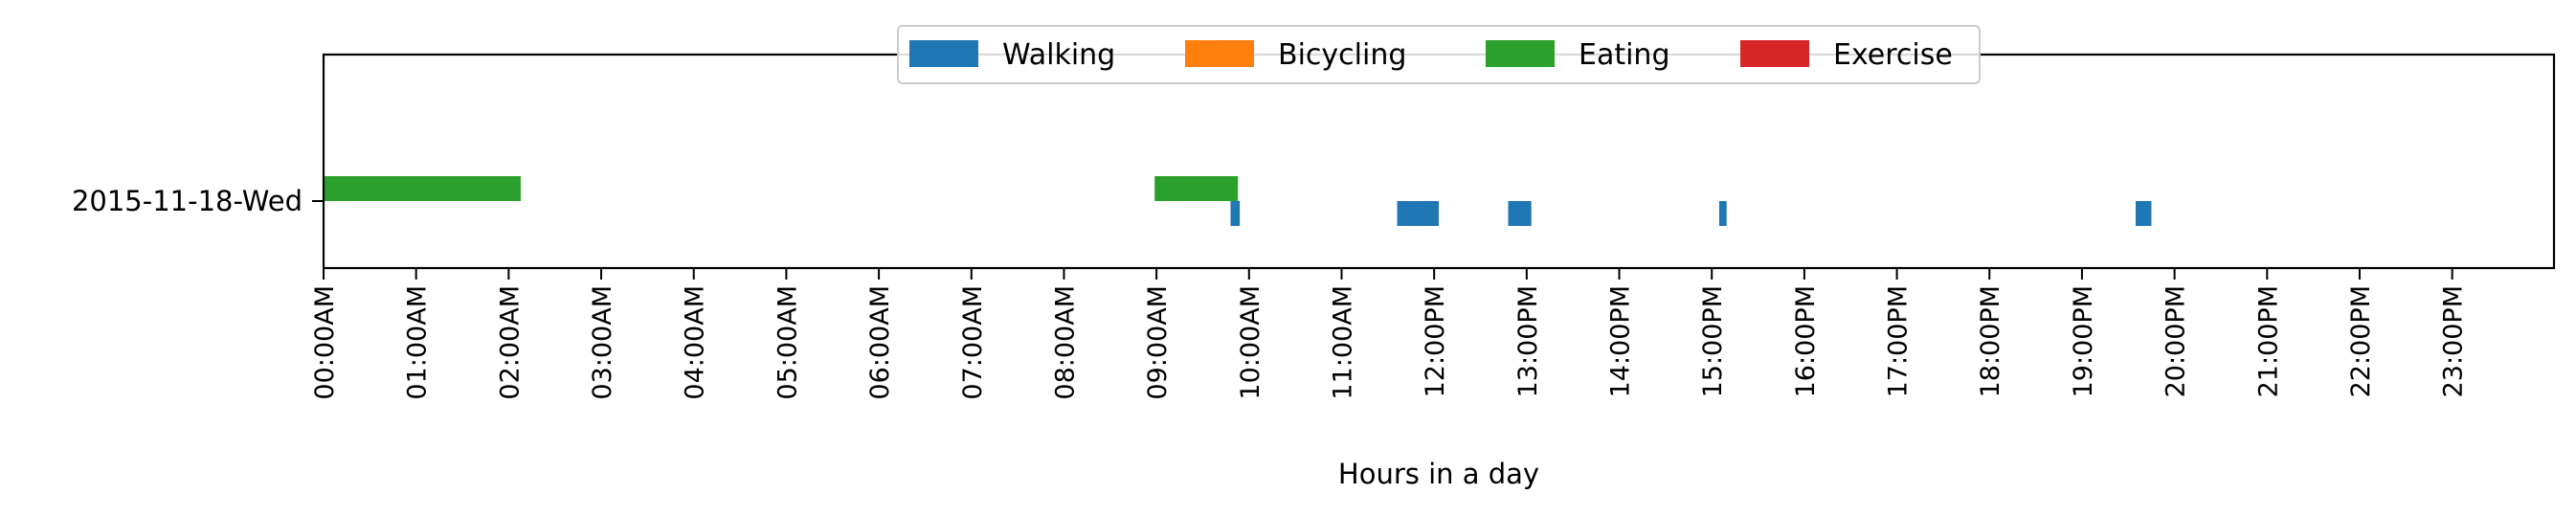  What do you see at coordinates (1625, 55) in the screenshot?
I see `legend-label-eating: Eating` at bounding box center [1625, 55].